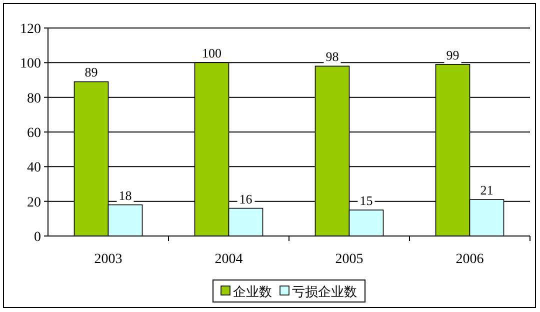 The height and width of the screenshot is (312, 540). Describe the element at coordinates (30, 64) in the screenshot. I see `y-tick-label: 100` at that location.